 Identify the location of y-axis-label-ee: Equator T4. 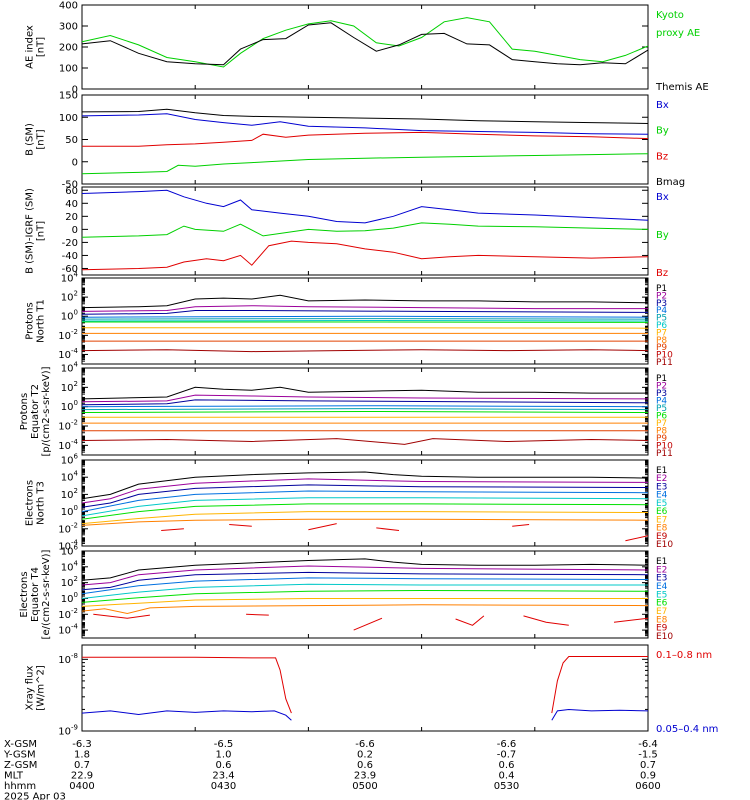
(35, 594).